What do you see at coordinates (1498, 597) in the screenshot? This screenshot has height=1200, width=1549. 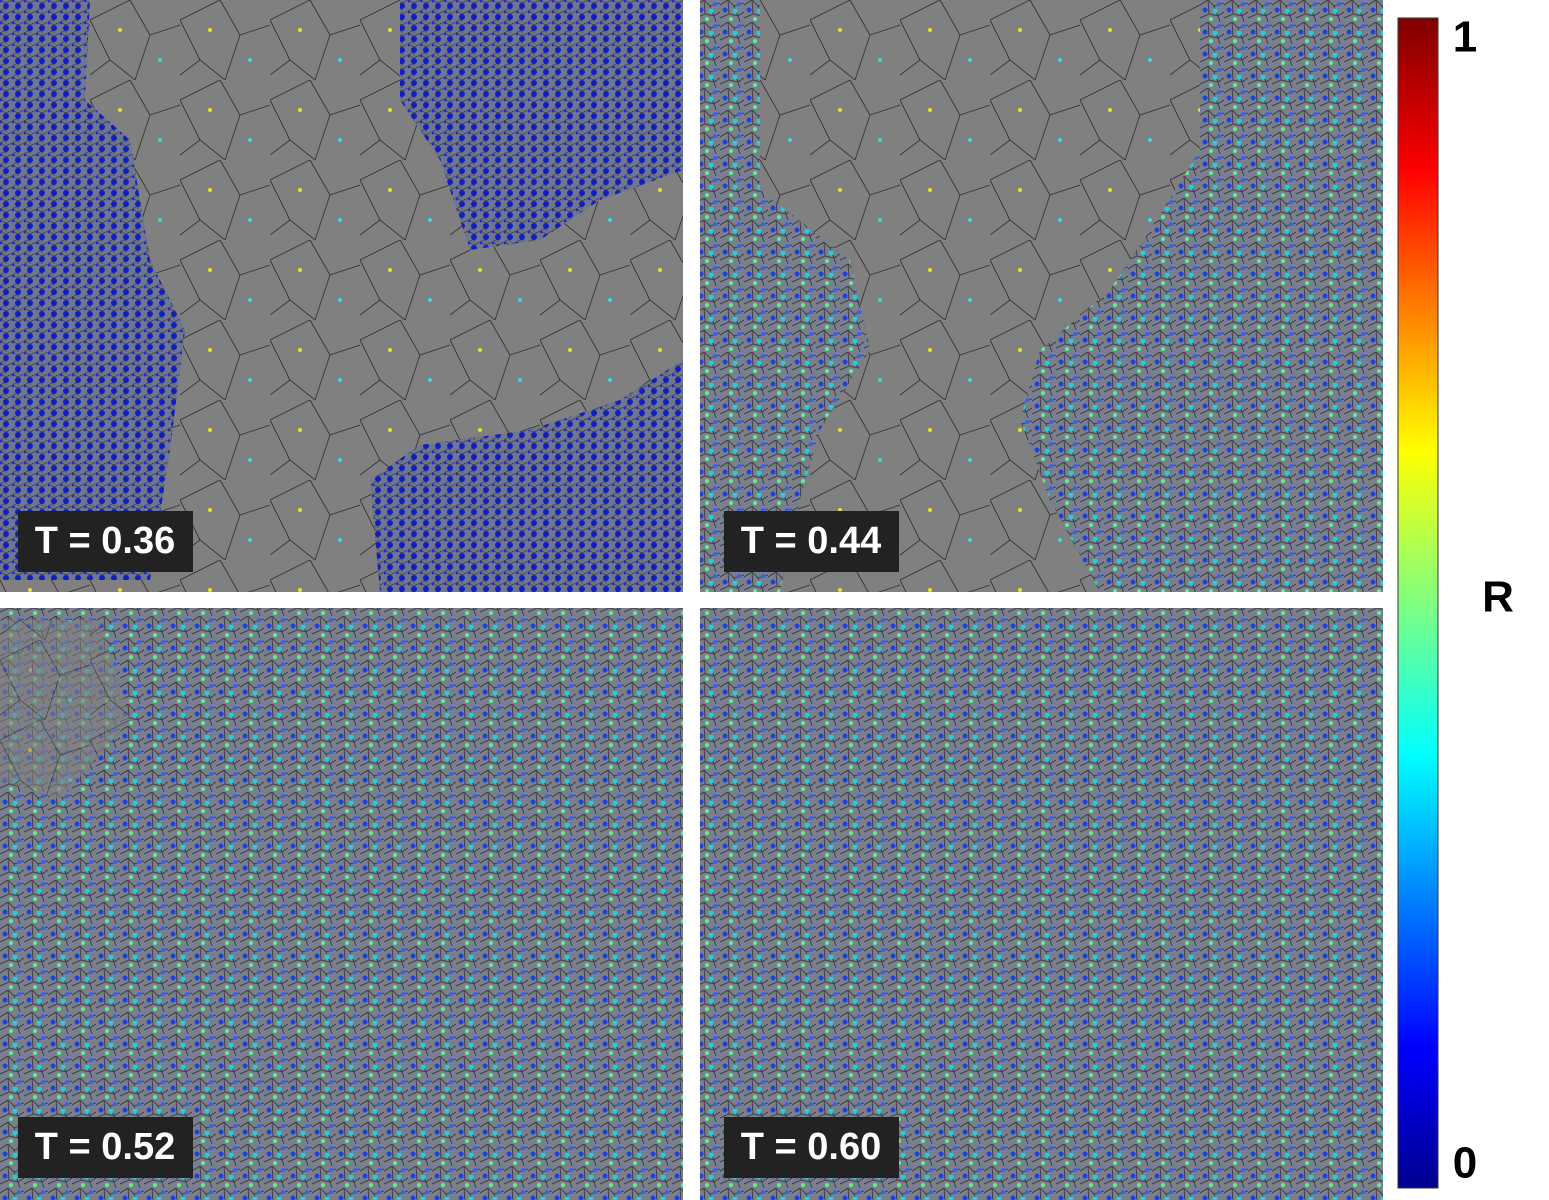 I see `colorbar-label: R` at bounding box center [1498, 597].